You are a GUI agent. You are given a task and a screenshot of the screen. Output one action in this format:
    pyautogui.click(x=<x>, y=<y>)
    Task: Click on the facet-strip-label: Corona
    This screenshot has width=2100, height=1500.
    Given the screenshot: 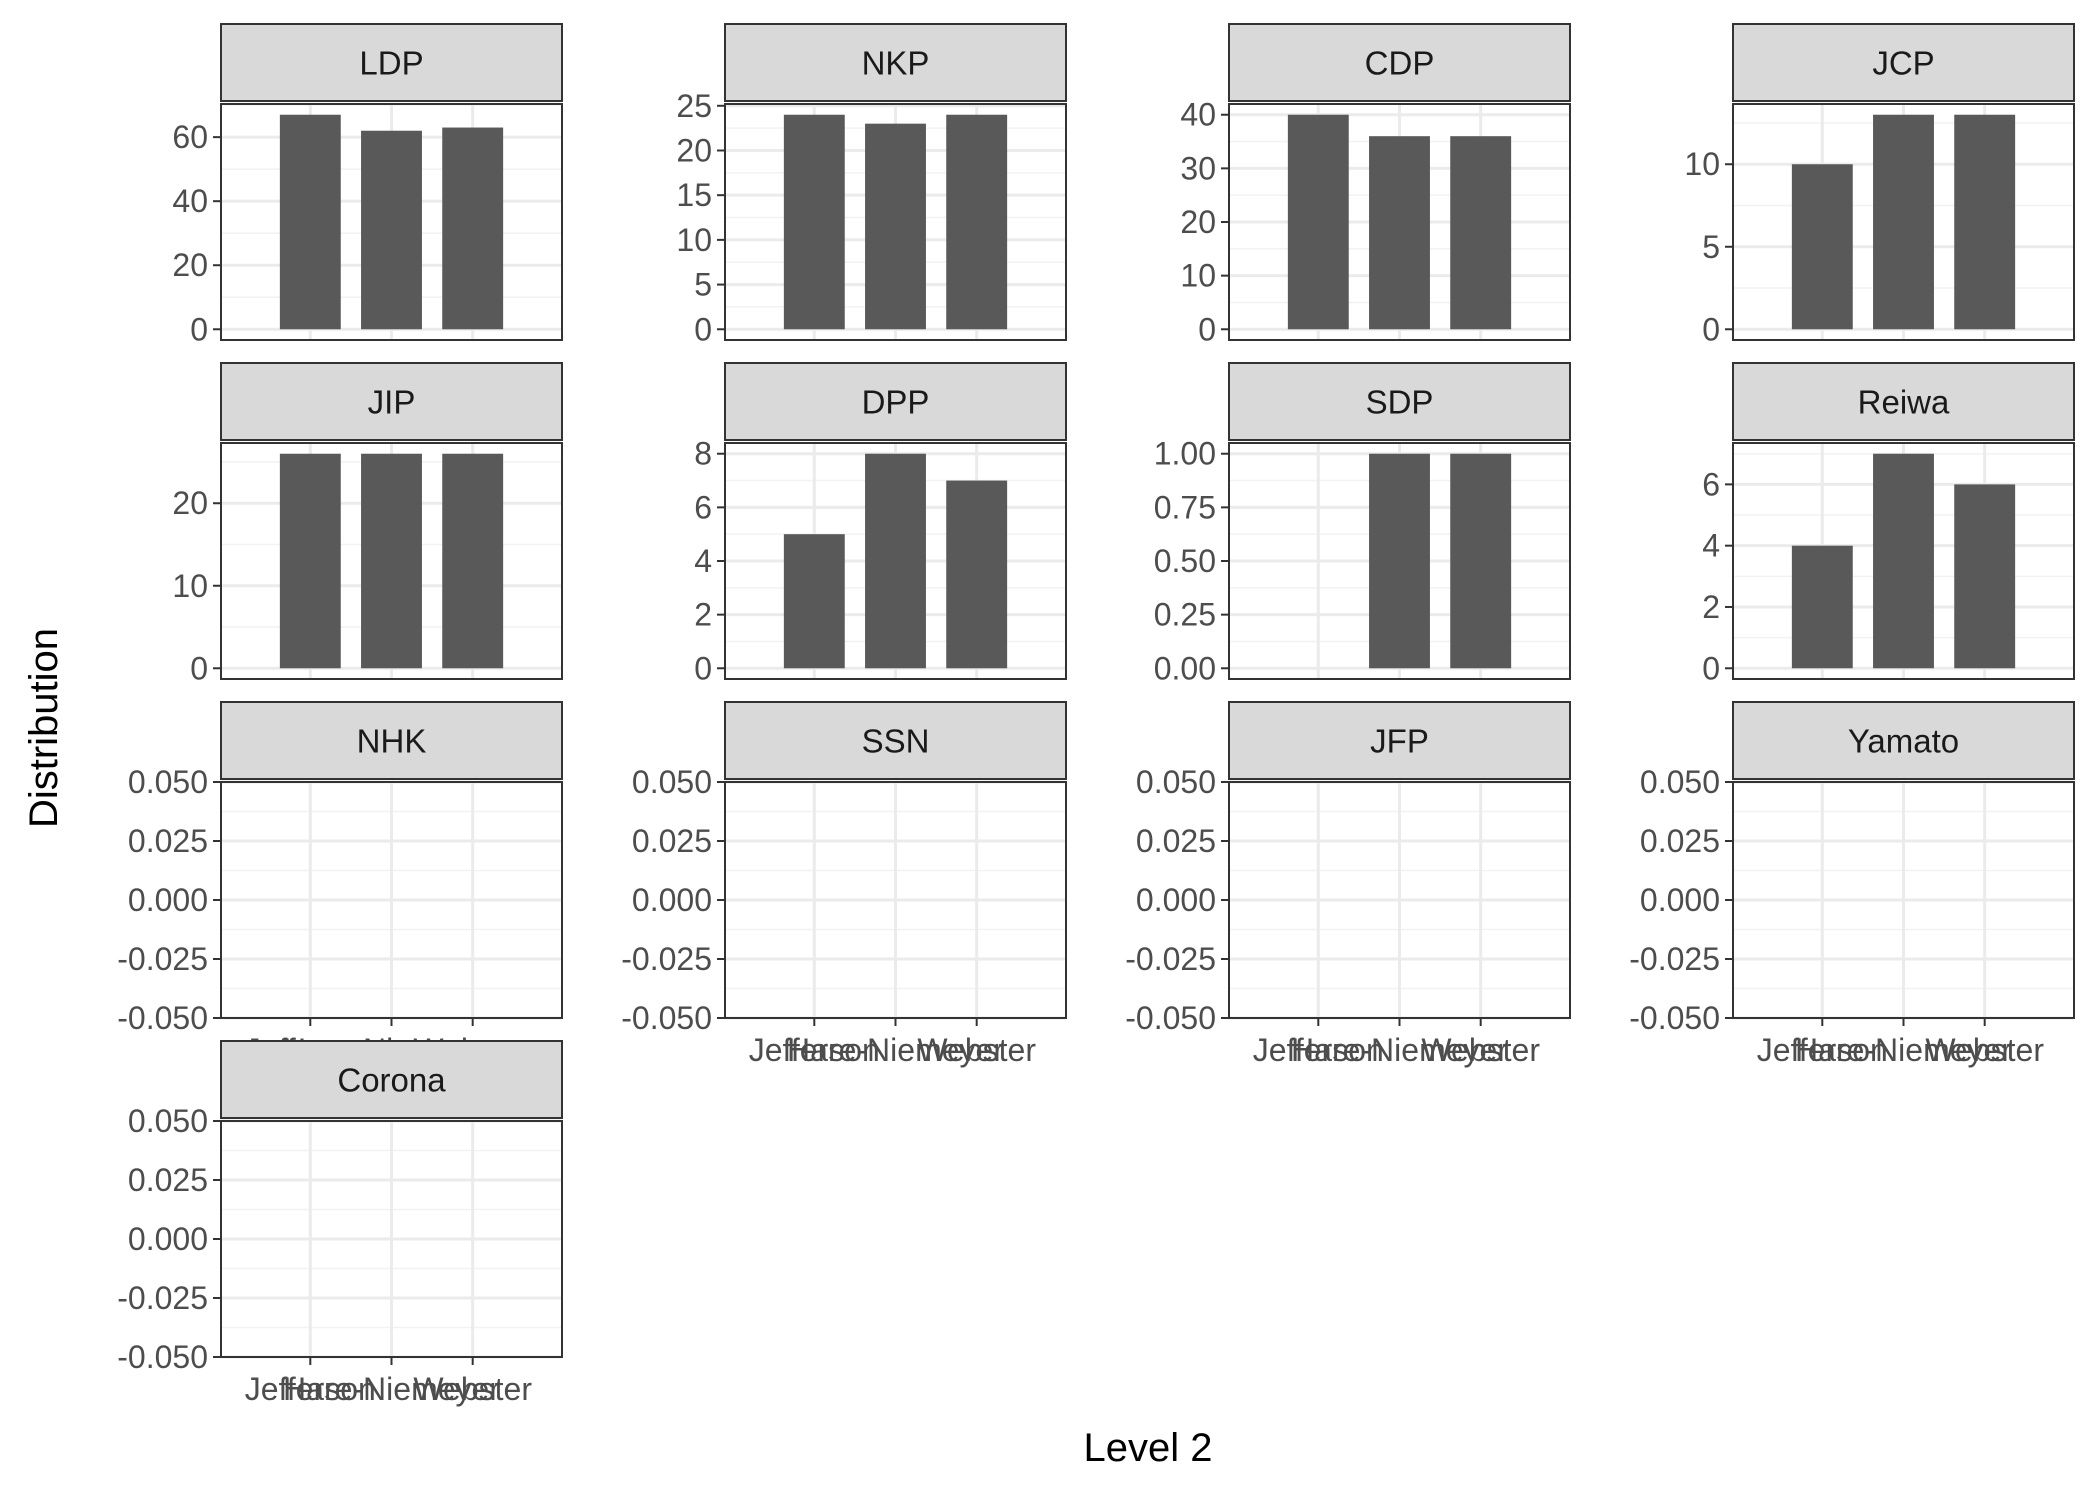 What is the action you would take?
    pyautogui.click(x=391, y=1080)
    